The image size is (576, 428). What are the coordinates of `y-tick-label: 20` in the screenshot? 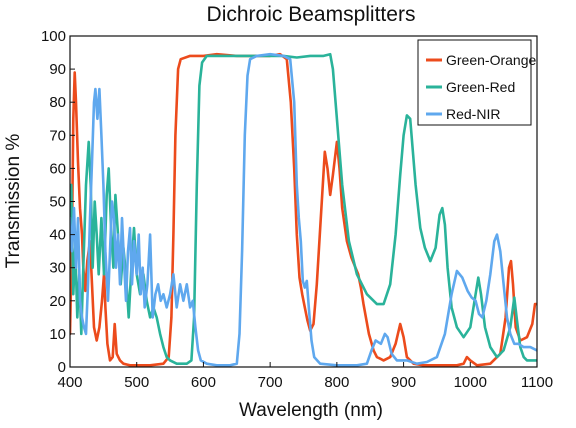 It's located at (57, 301).